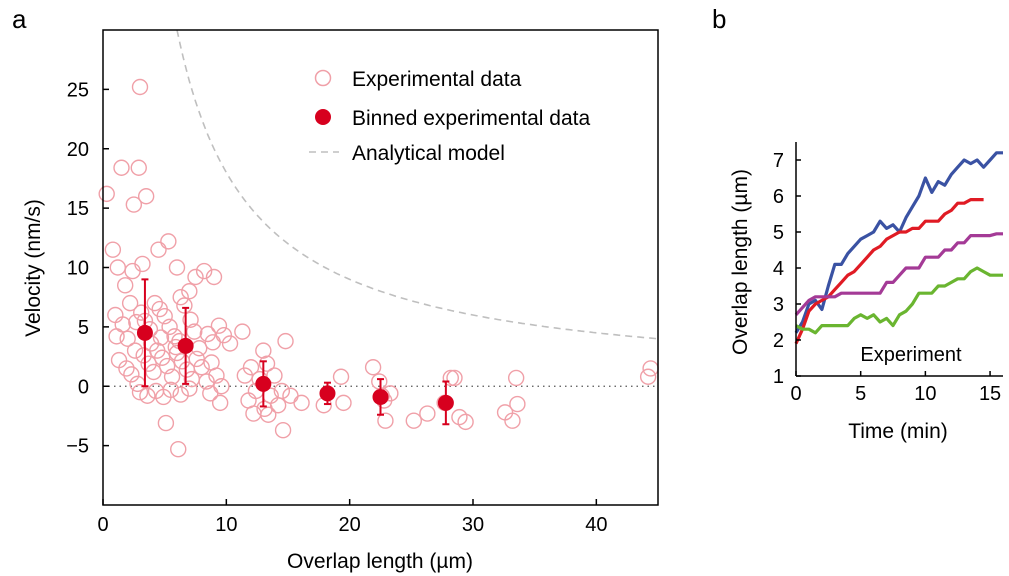 This screenshot has height=576, width=1009. I want to click on y-tick-label: 10, so click(78, 269).